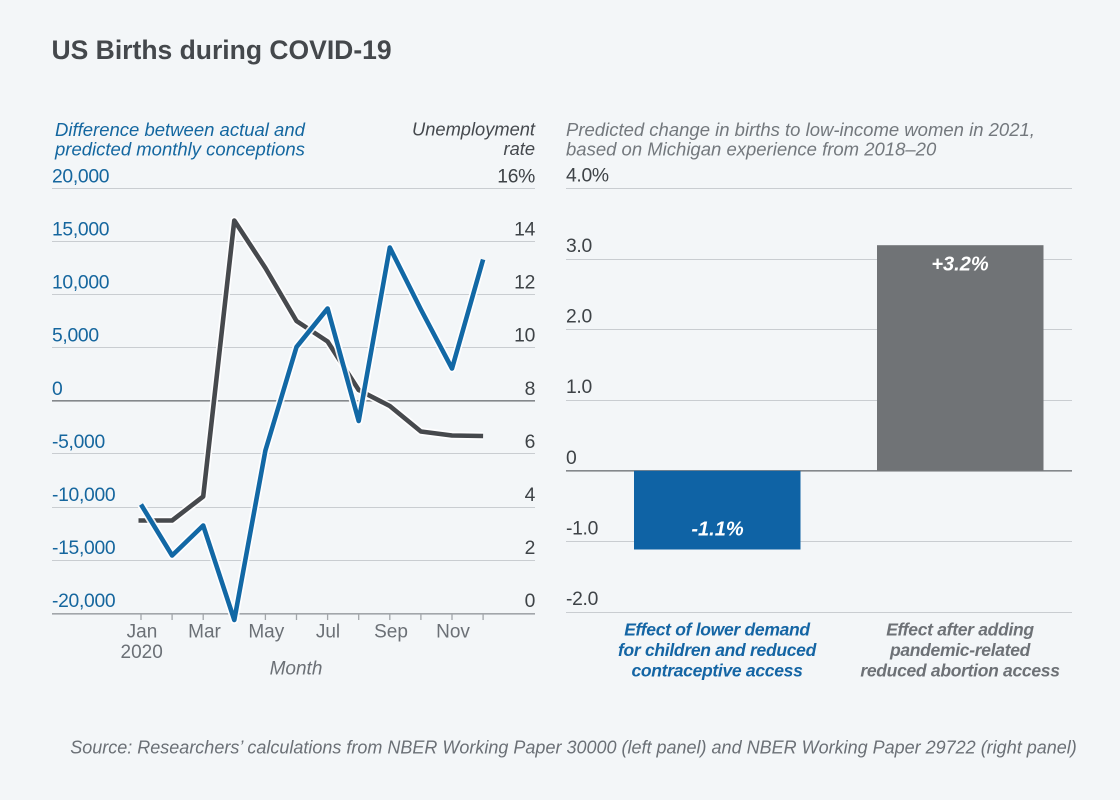 Image resolution: width=1120 pixels, height=800 pixels. I want to click on svg-text: predicted monthly conceptions, so click(179, 148).